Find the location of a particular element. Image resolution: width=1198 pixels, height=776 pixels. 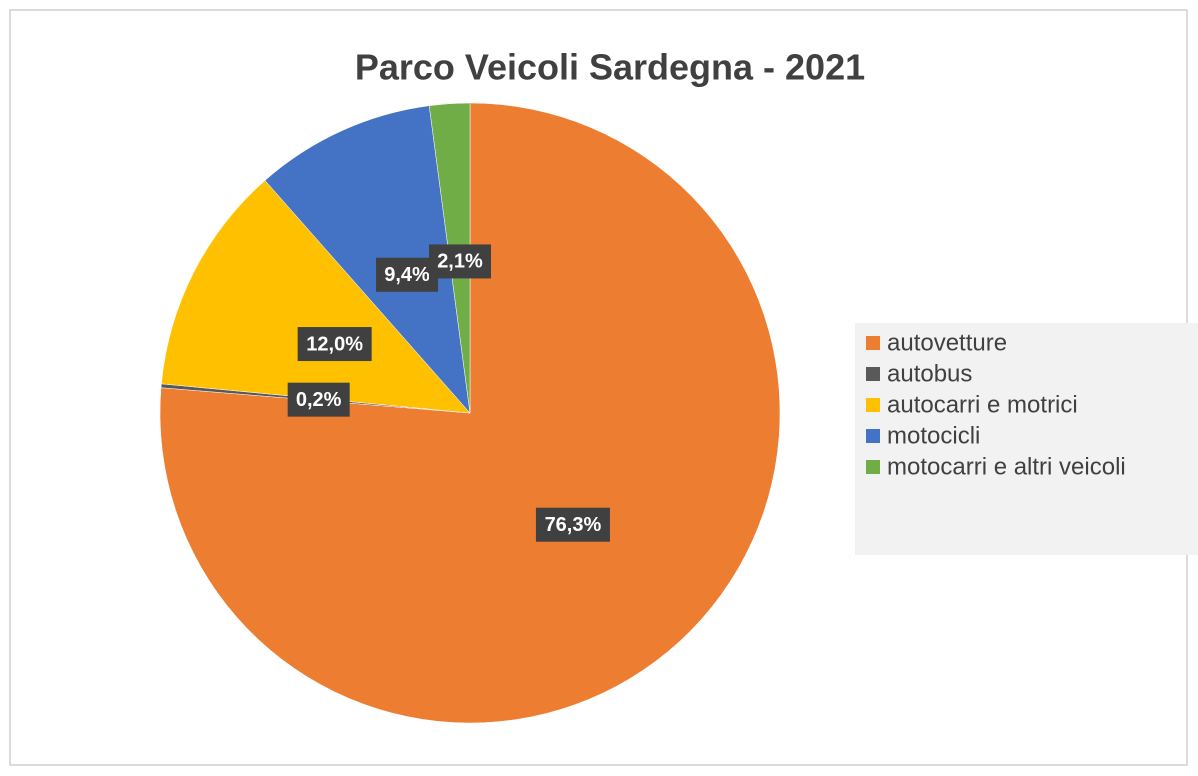

data-label: 12,0% is located at coordinates (334, 344).